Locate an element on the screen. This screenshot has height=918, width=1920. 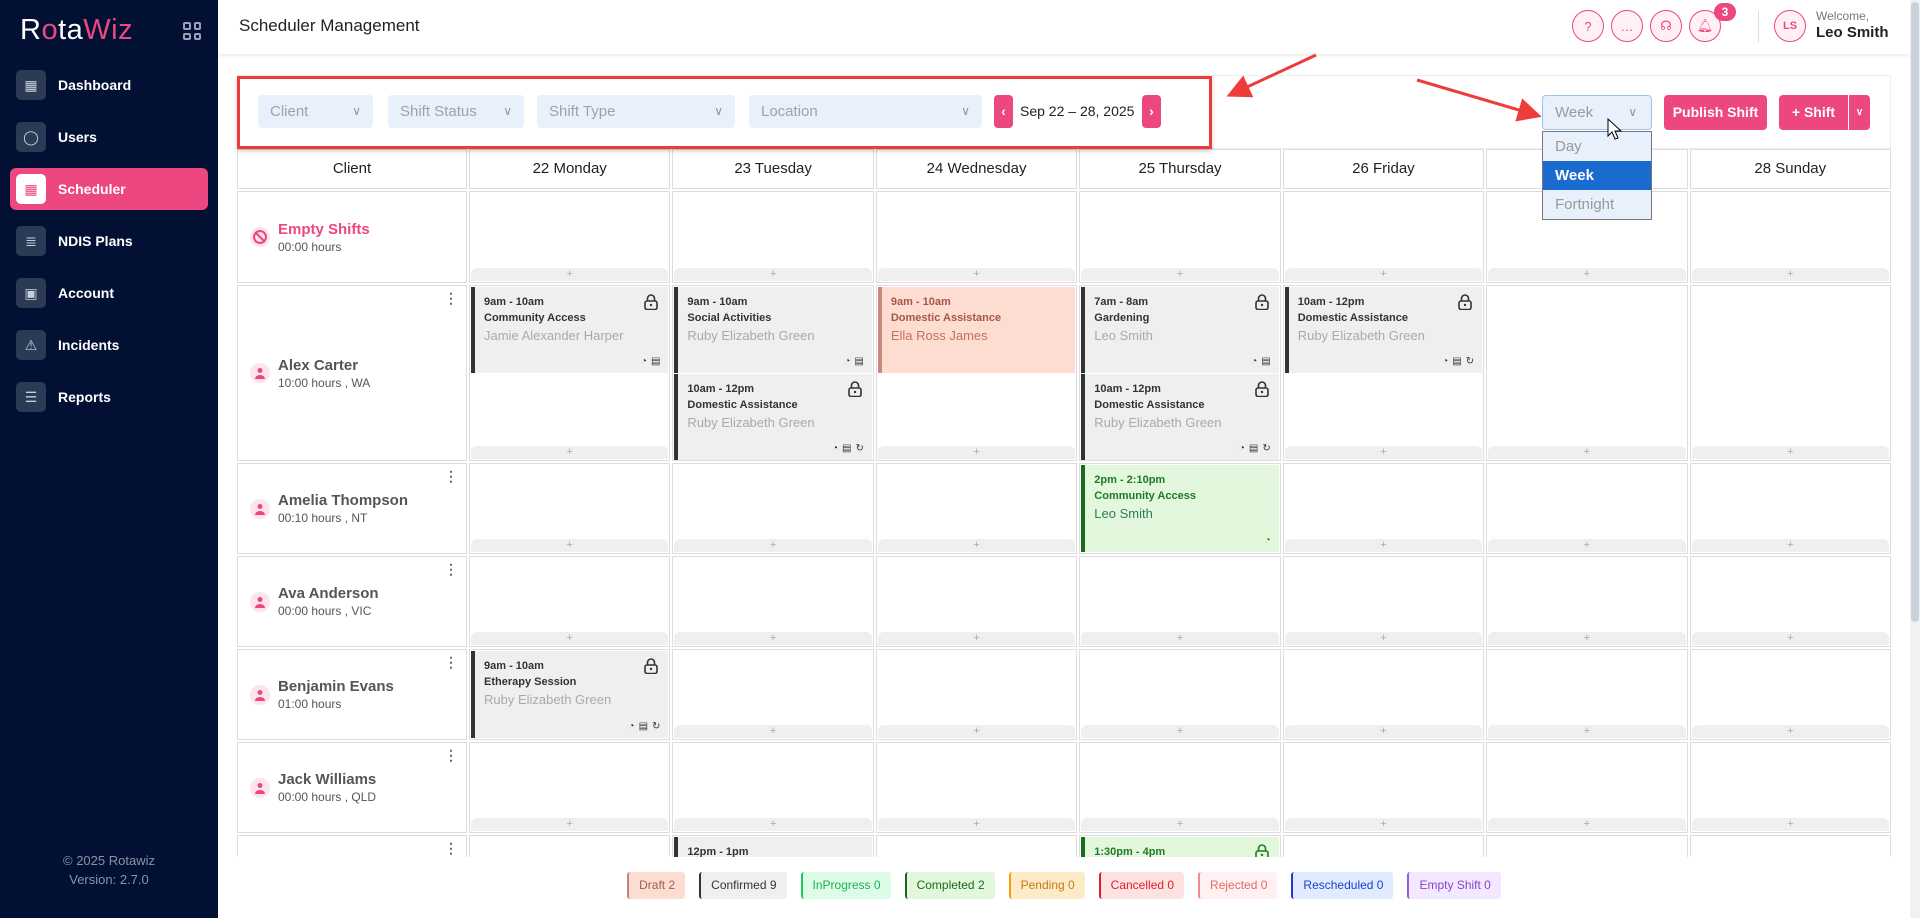
user-name: Leo Smith is located at coordinates (1852, 32).